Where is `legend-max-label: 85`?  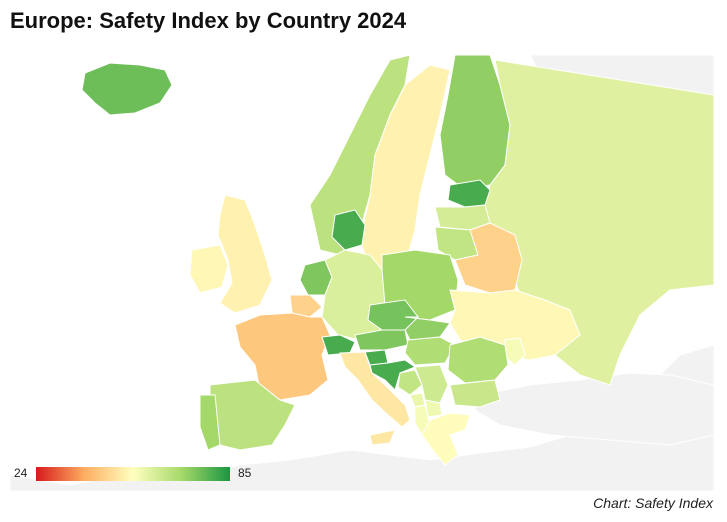
legend-max-label: 85 is located at coordinates (245, 473).